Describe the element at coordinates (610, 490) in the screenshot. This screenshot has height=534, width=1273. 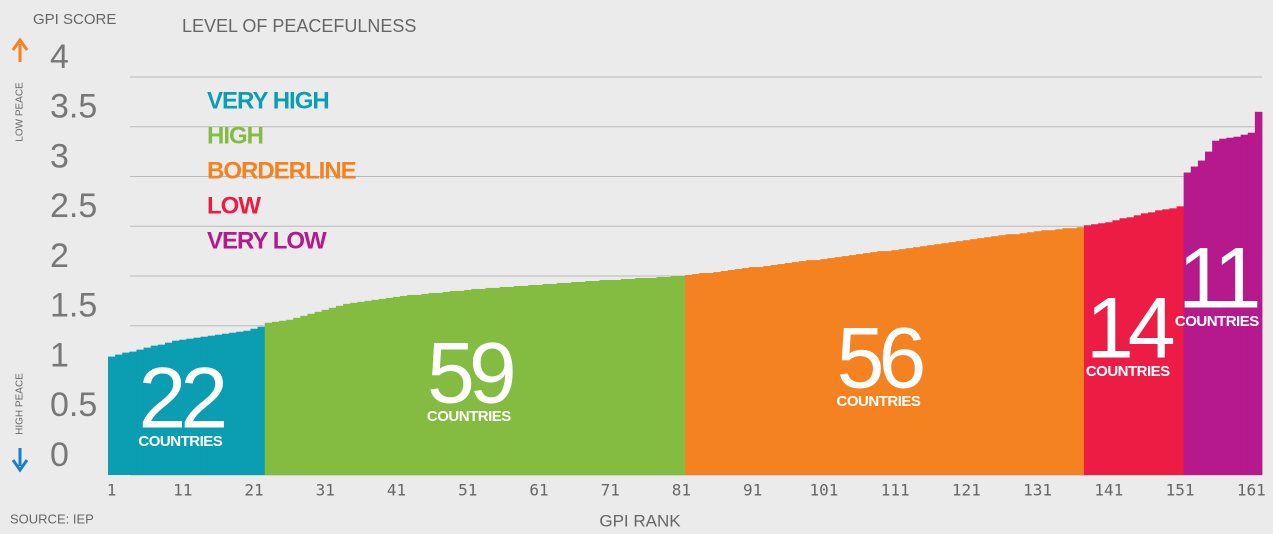
I see `x-tick-label: 71` at that location.